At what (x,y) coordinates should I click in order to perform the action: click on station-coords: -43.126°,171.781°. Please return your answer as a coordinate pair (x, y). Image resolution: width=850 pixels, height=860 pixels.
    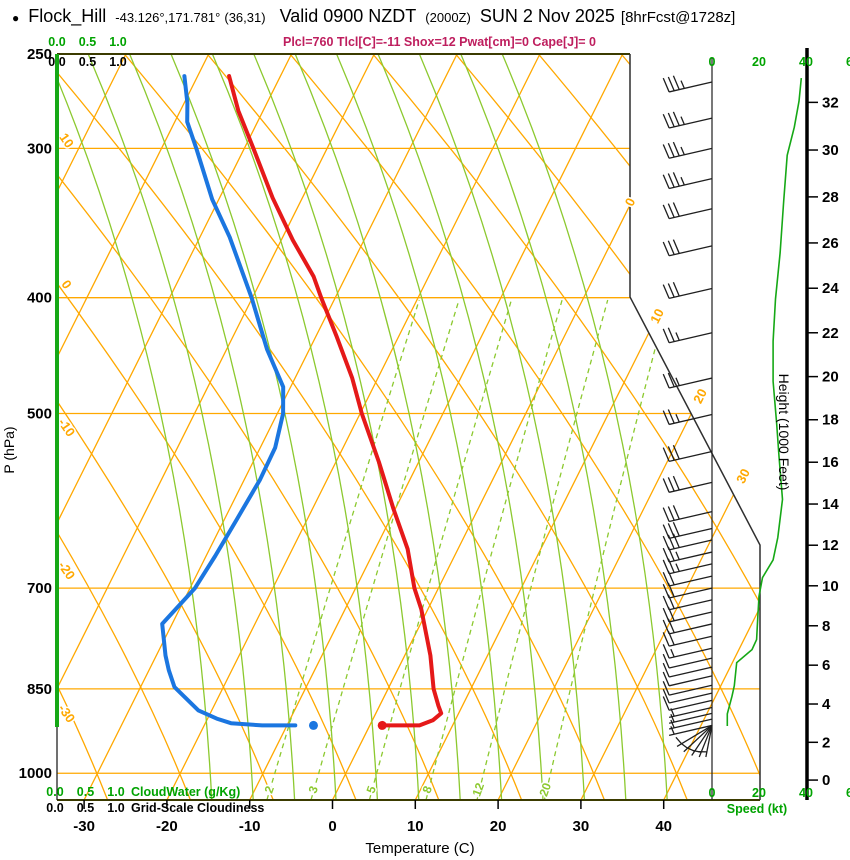
    Looking at the image, I should click on (168, 17).